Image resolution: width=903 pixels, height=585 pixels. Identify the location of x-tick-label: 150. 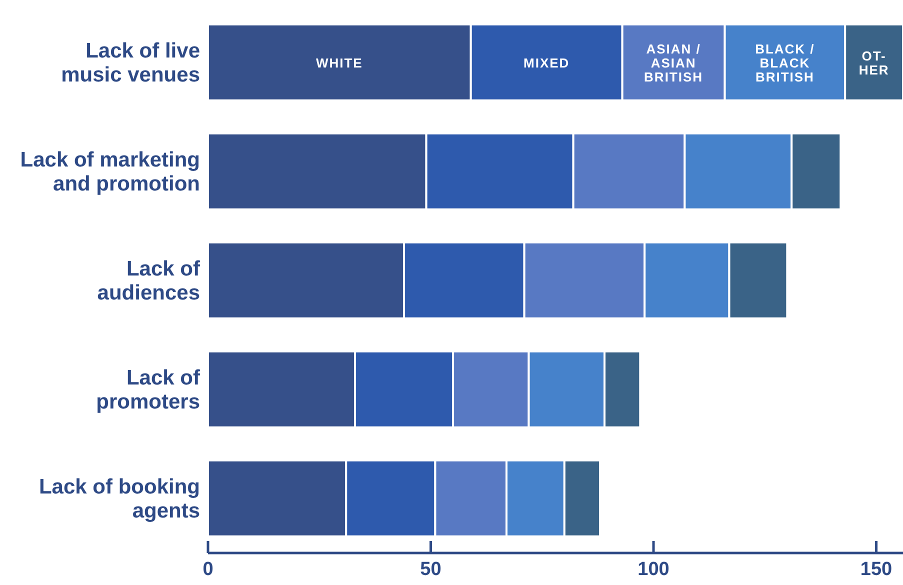
(876, 569).